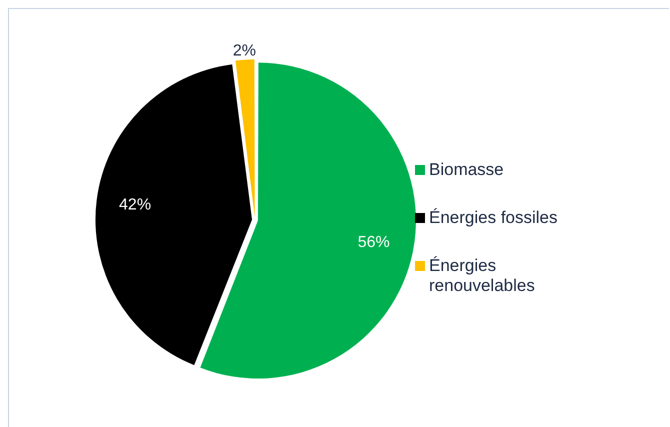 This screenshot has height=427, width=670. I want to click on data-label: 56%, so click(374, 243).